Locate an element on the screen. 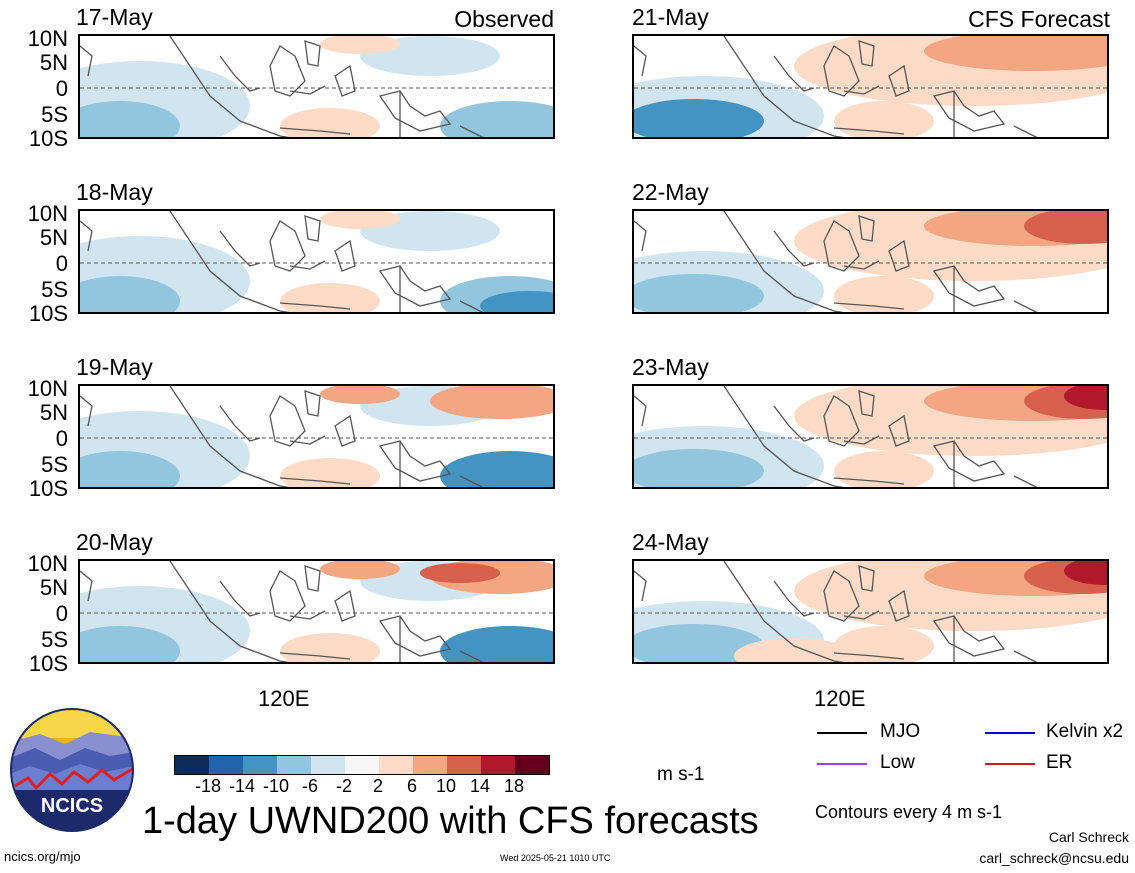 This screenshot has width=1135, height=873. logo-text: NCICS is located at coordinates (72, 806).